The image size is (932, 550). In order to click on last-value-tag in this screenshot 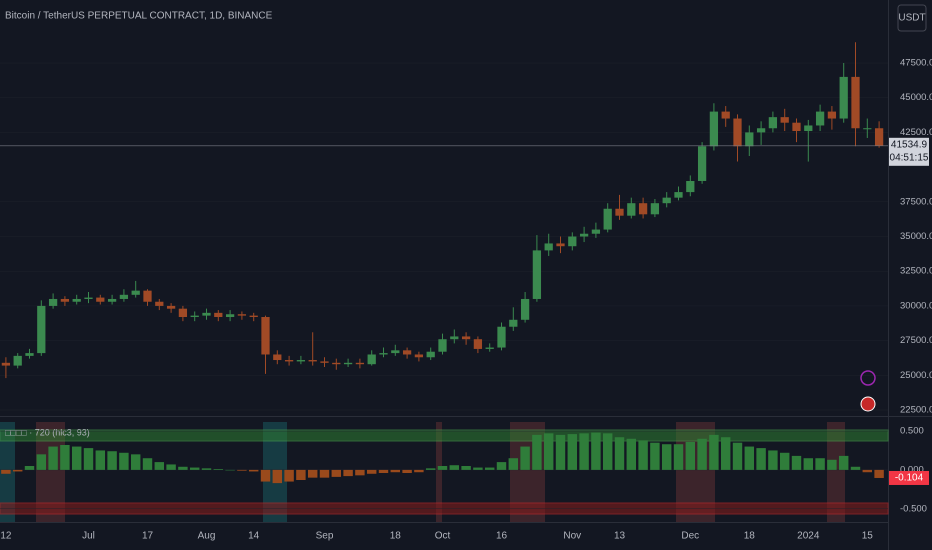, I will do `click(909, 477)`.